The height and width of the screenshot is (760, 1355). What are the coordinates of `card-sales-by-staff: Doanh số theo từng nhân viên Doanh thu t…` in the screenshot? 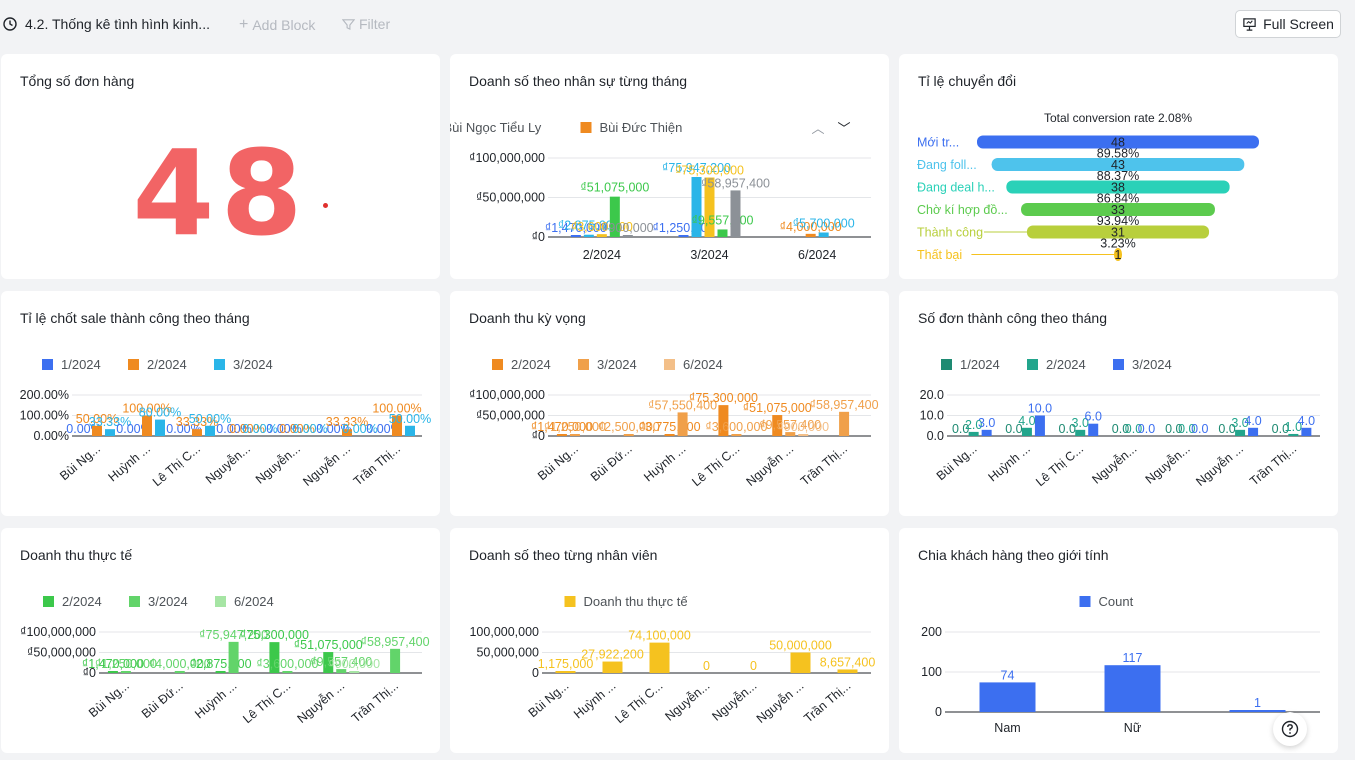 It's located at (669, 640).